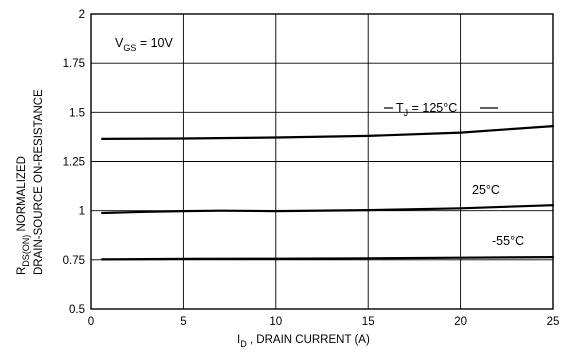 This screenshot has height=352, width=562. Describe the element at coordinates (368, 322) in the screenshot. I see `x-tick-label: 15` at that location.